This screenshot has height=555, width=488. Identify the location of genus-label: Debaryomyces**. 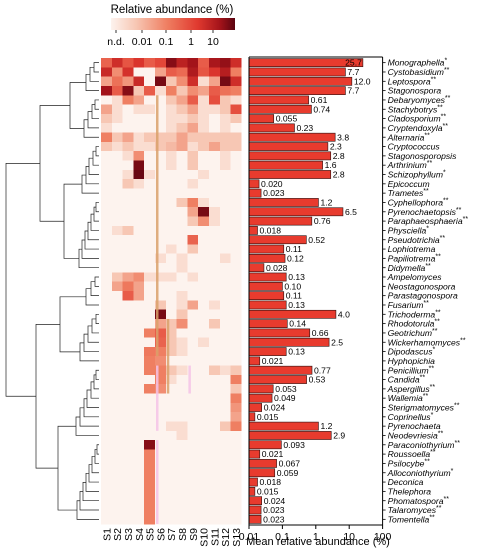
(419, 100).